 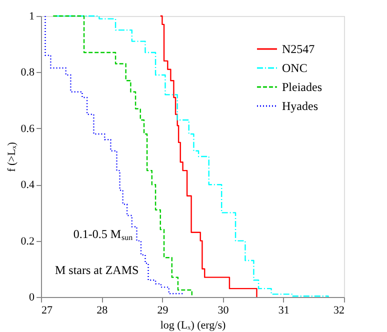 I want to click on legend-label: Hyades, so click(x=300, y=106).